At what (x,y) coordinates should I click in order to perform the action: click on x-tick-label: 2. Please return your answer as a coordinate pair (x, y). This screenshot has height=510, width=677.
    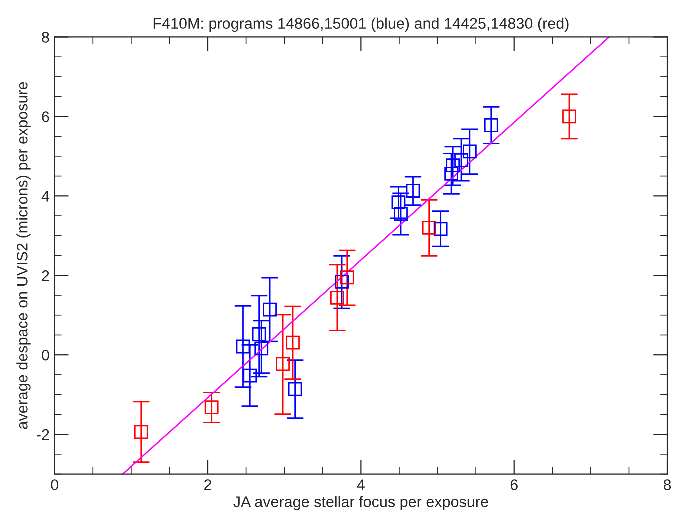
    Looking at the image, I should click on (208, 485).